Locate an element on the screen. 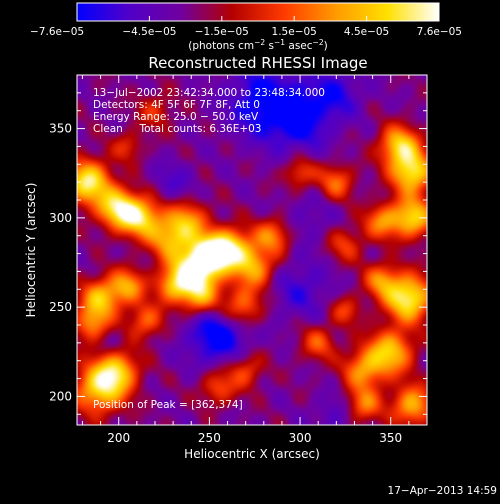  x-tick-label: 300 is located at coordinates (300, 438).